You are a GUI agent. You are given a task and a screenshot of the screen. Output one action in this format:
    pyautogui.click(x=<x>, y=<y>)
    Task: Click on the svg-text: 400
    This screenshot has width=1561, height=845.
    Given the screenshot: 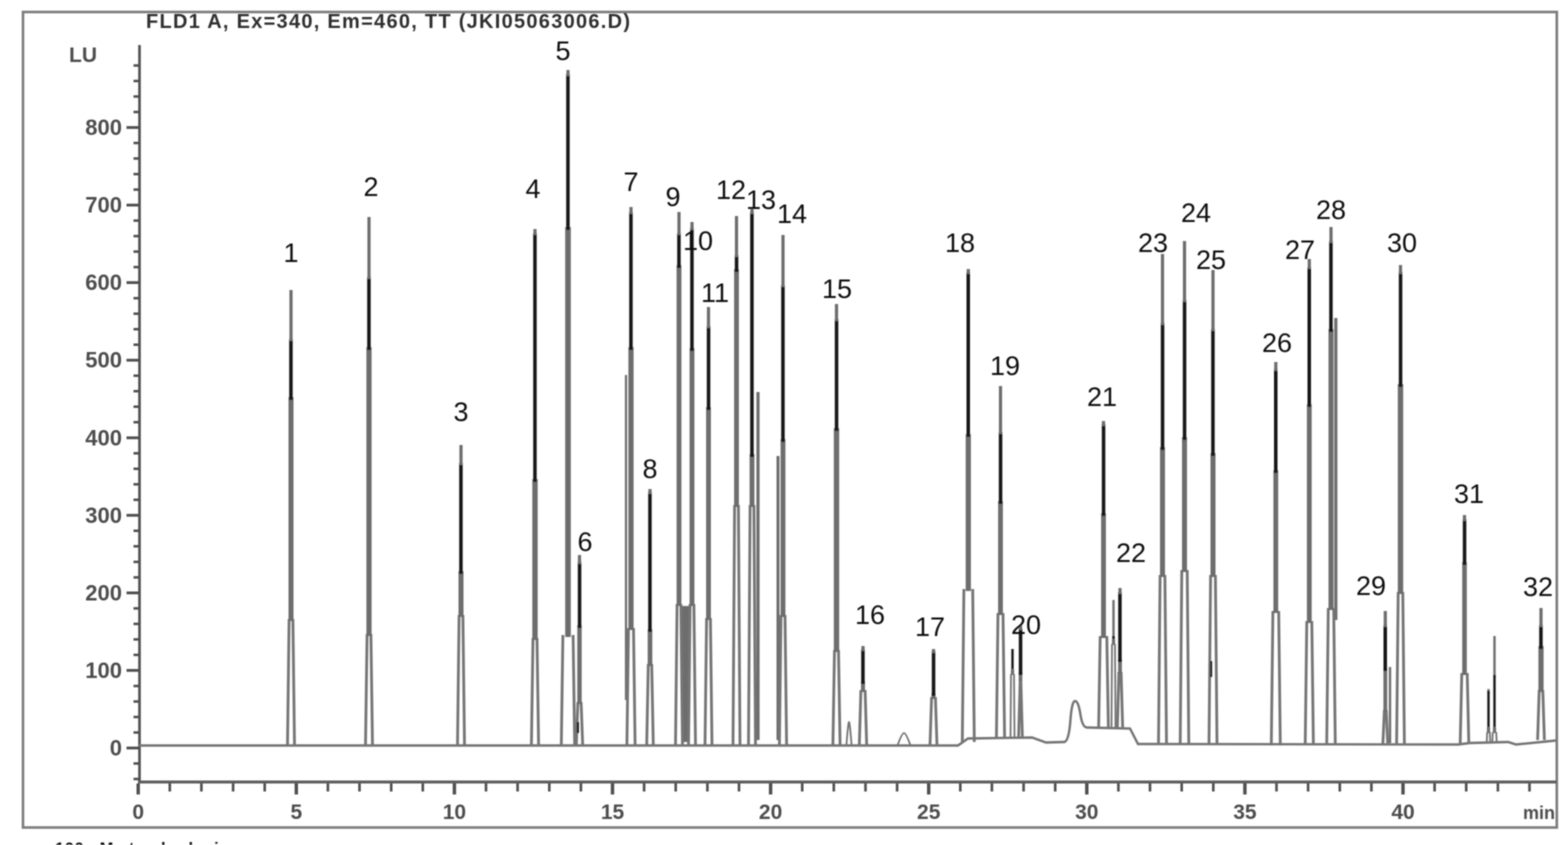 What is the action you would take?
    pyautogui.click(x=103, y=437)
    